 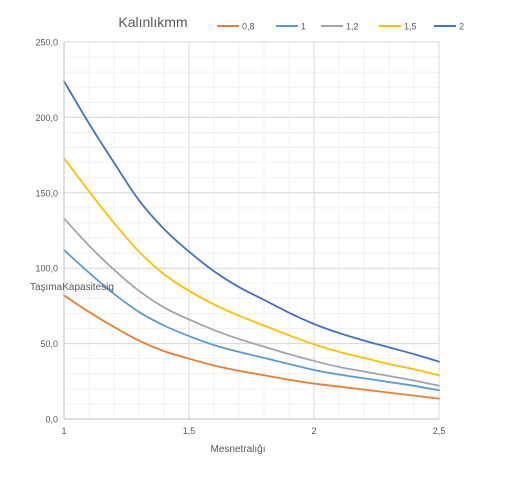 I want to click on y-axis-title: TaşımaKapasitesig, so click(x=72, y=287).